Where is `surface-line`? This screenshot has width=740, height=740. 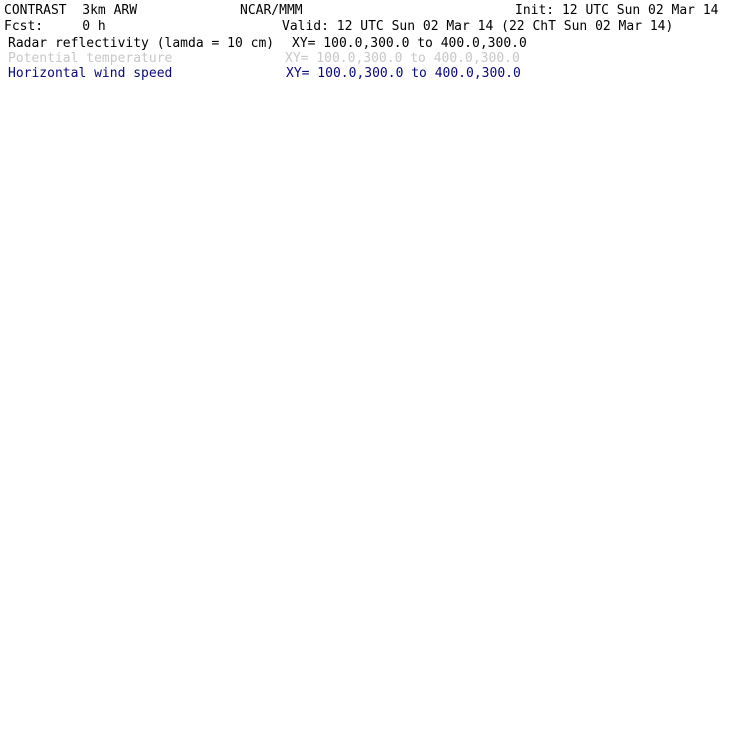 surface-line is located at coordinates (365, 666).